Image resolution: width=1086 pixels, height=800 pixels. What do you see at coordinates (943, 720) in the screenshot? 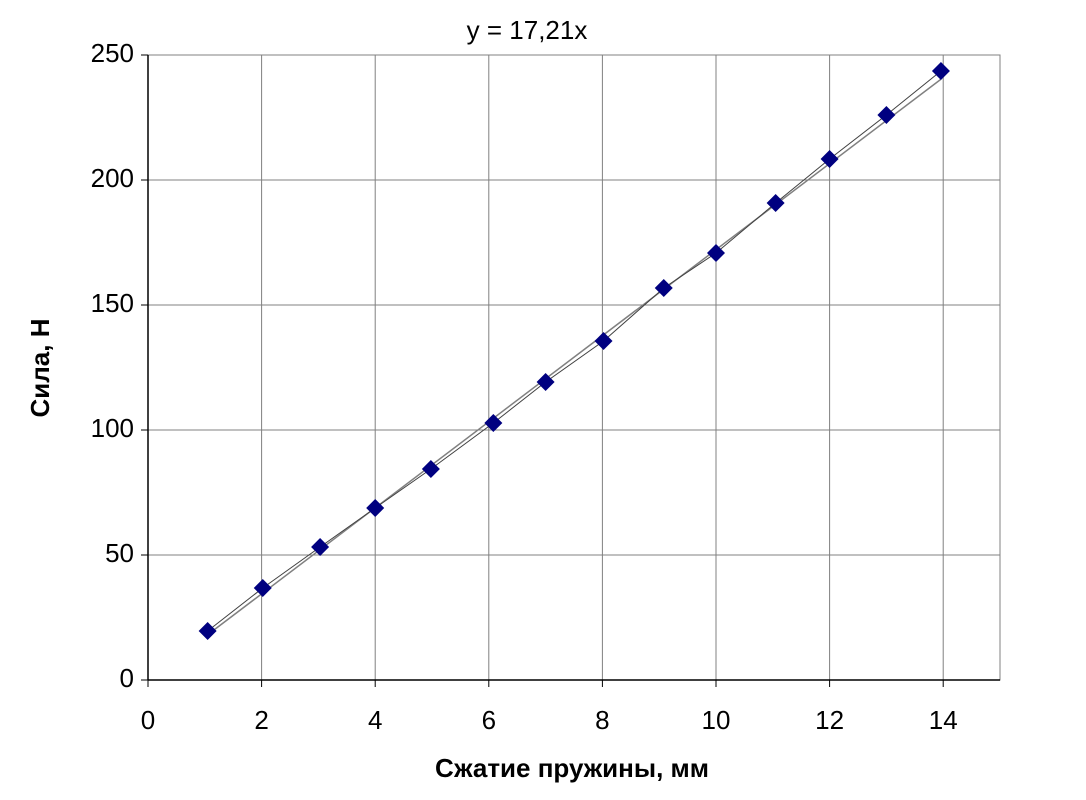
I see `x-tick-label: 14` at bounding box center [943, 720].